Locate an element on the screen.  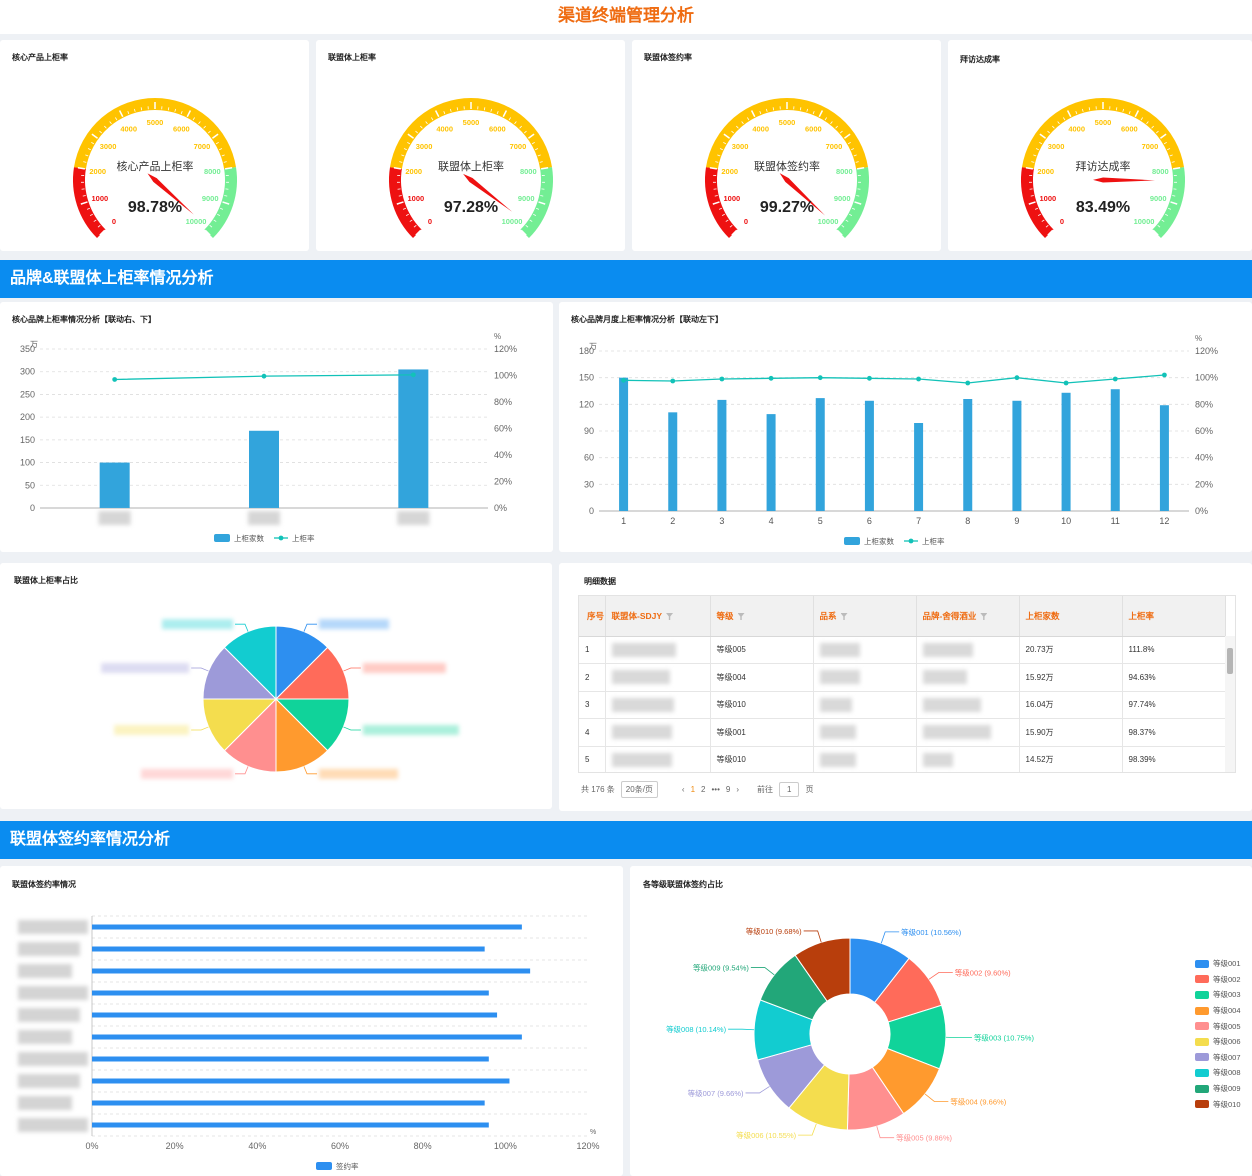
scrollbar-thumb is located at coordinates (1230, 661).